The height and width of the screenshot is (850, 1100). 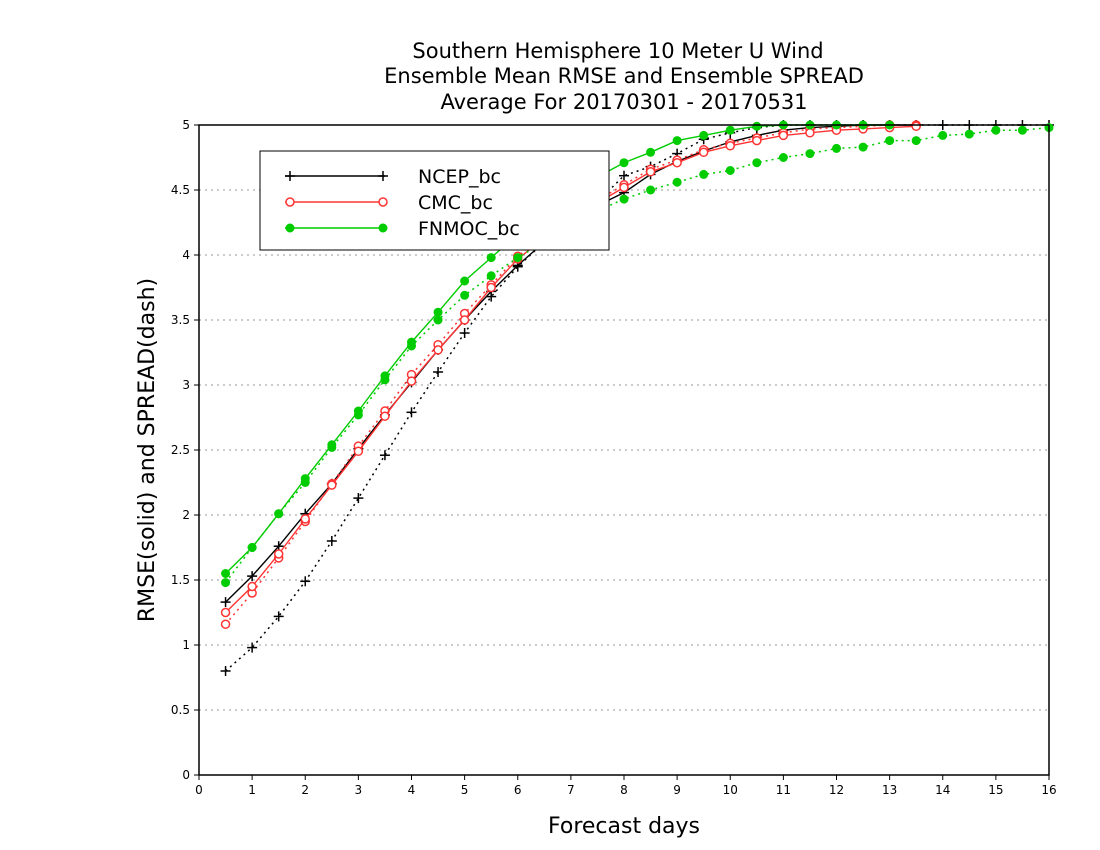 I want to click on legend-box, so click(x=434, y=200).